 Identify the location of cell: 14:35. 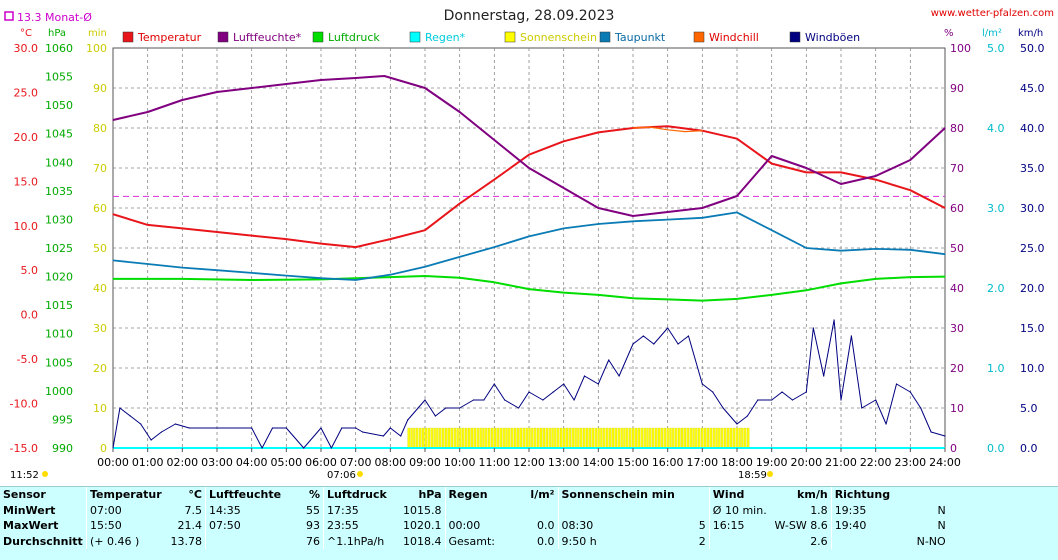
(246, 510).